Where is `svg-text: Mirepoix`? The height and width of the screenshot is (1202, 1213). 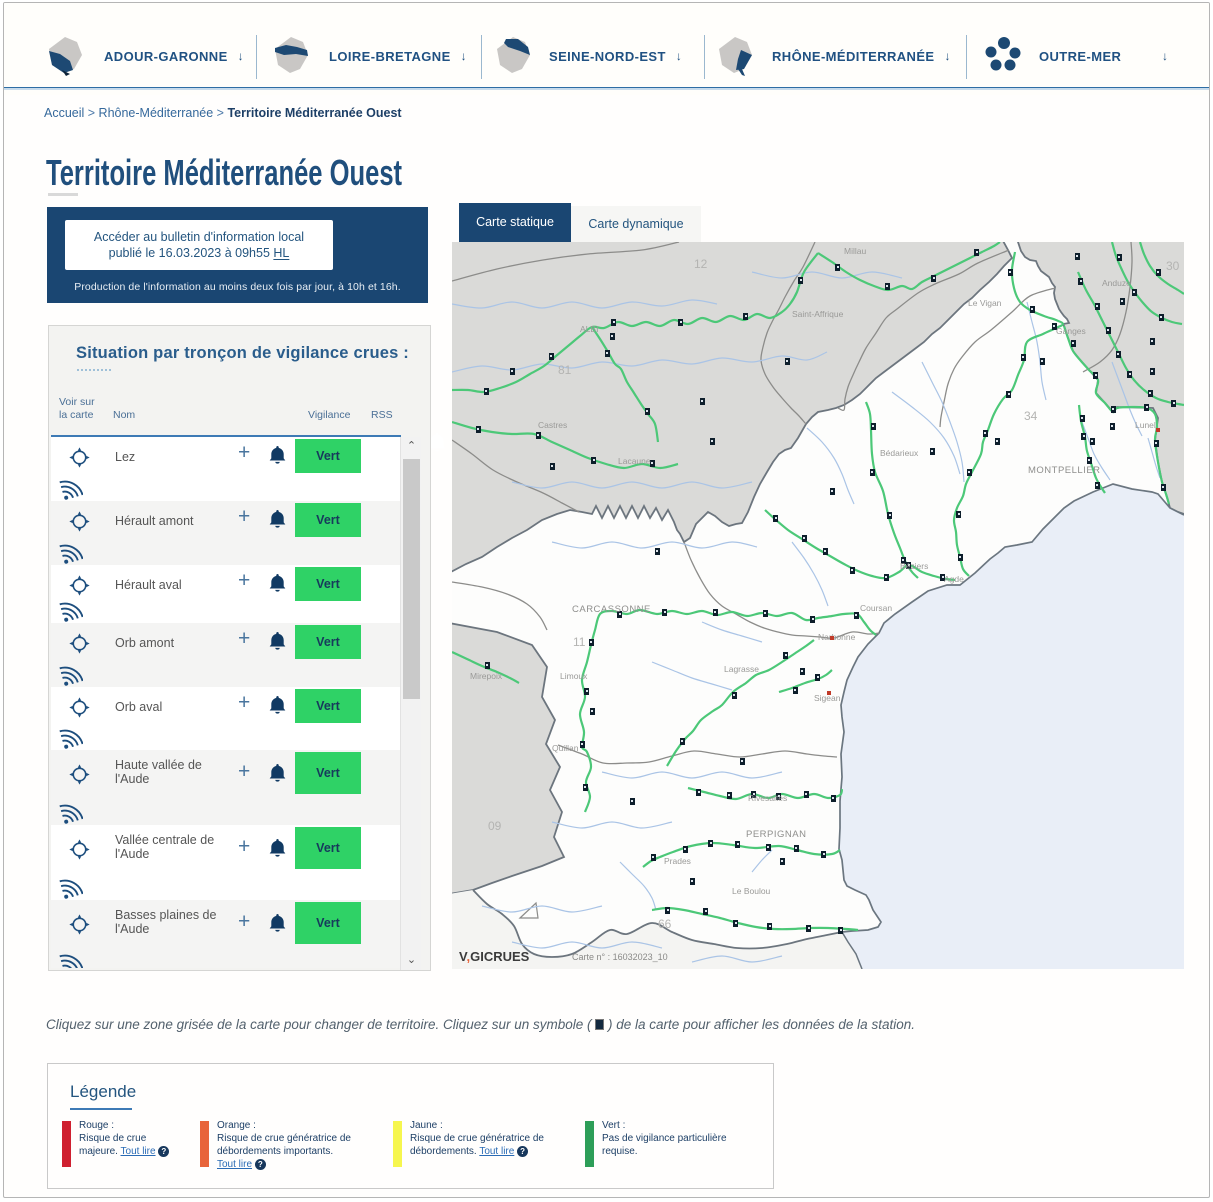
svg-text: Mirepoix is located at coordinates (486, 676).